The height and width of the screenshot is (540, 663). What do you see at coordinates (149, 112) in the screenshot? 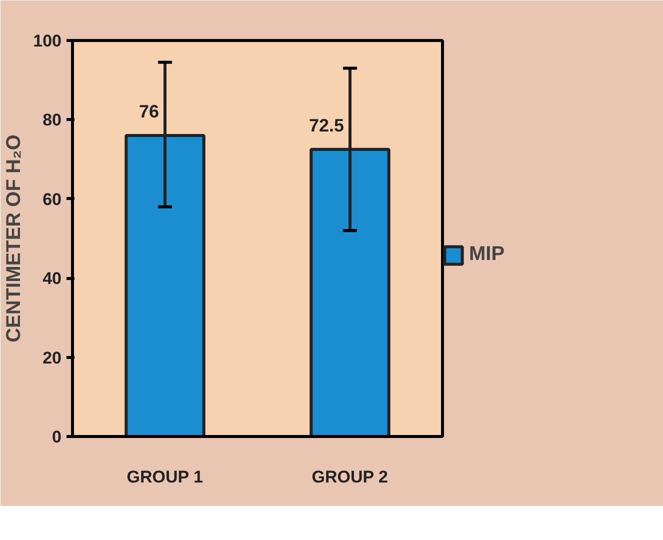
I see `data-label: 76` at bounding box center [149, 112].